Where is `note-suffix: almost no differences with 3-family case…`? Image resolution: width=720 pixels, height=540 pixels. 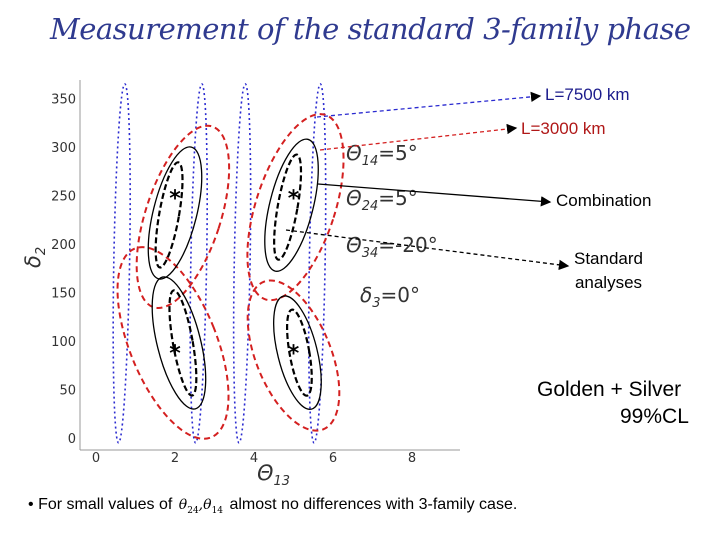
note-suffix: almost no differences with 3-family case… is located at coordinates (373, 504).